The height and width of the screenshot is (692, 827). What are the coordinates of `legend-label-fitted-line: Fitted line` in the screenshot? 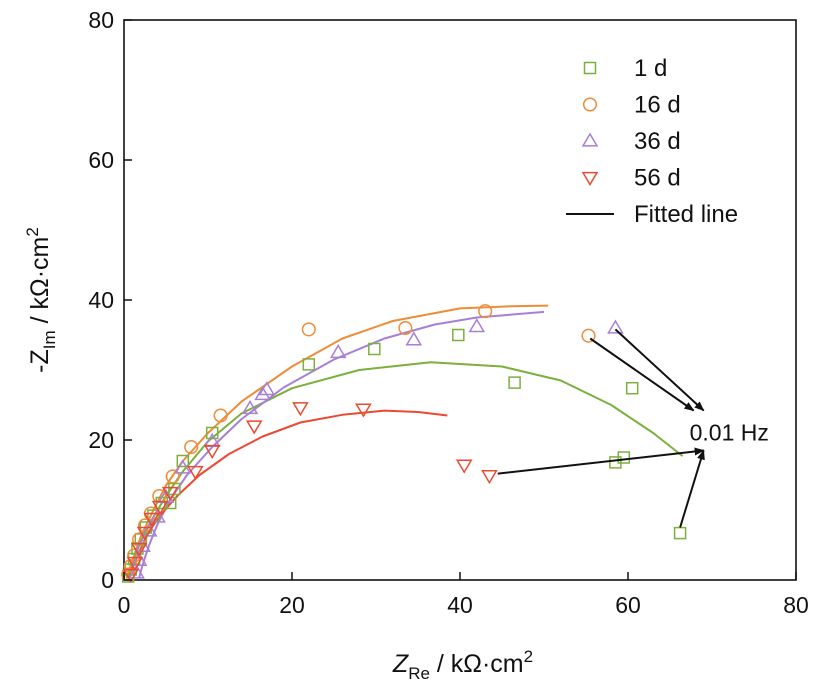 It's located at (686, 214).